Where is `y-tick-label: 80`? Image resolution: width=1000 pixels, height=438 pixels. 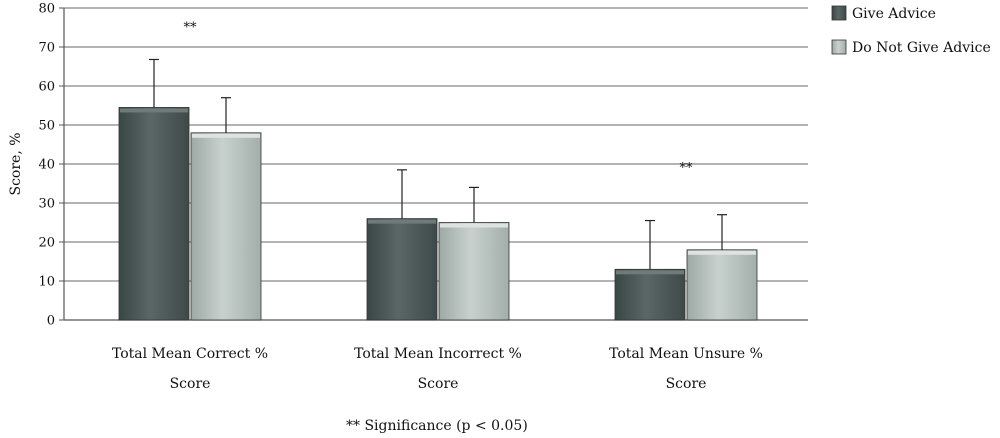 y-tick-label: 80 is located at coordinates (46, 9).